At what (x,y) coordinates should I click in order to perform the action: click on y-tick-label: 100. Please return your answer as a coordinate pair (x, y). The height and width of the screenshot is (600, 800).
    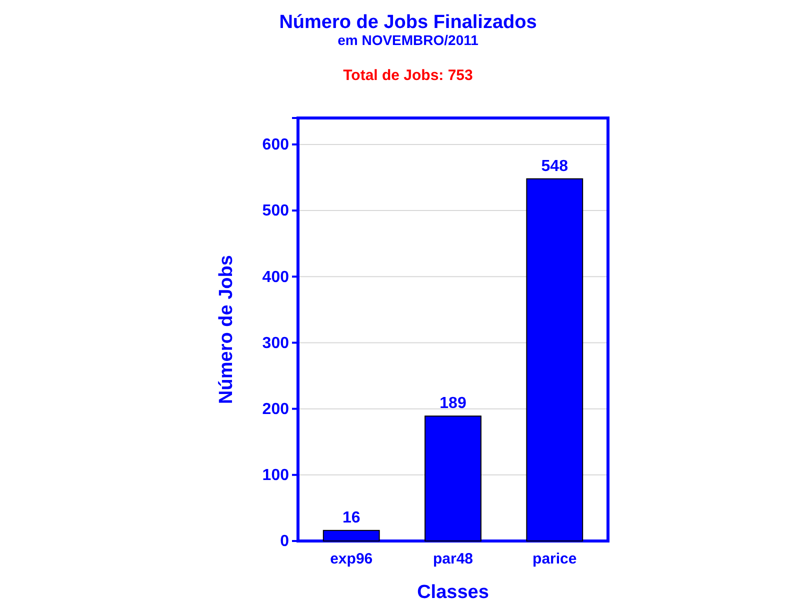
    Looking at the image, I should click on (276, 475).